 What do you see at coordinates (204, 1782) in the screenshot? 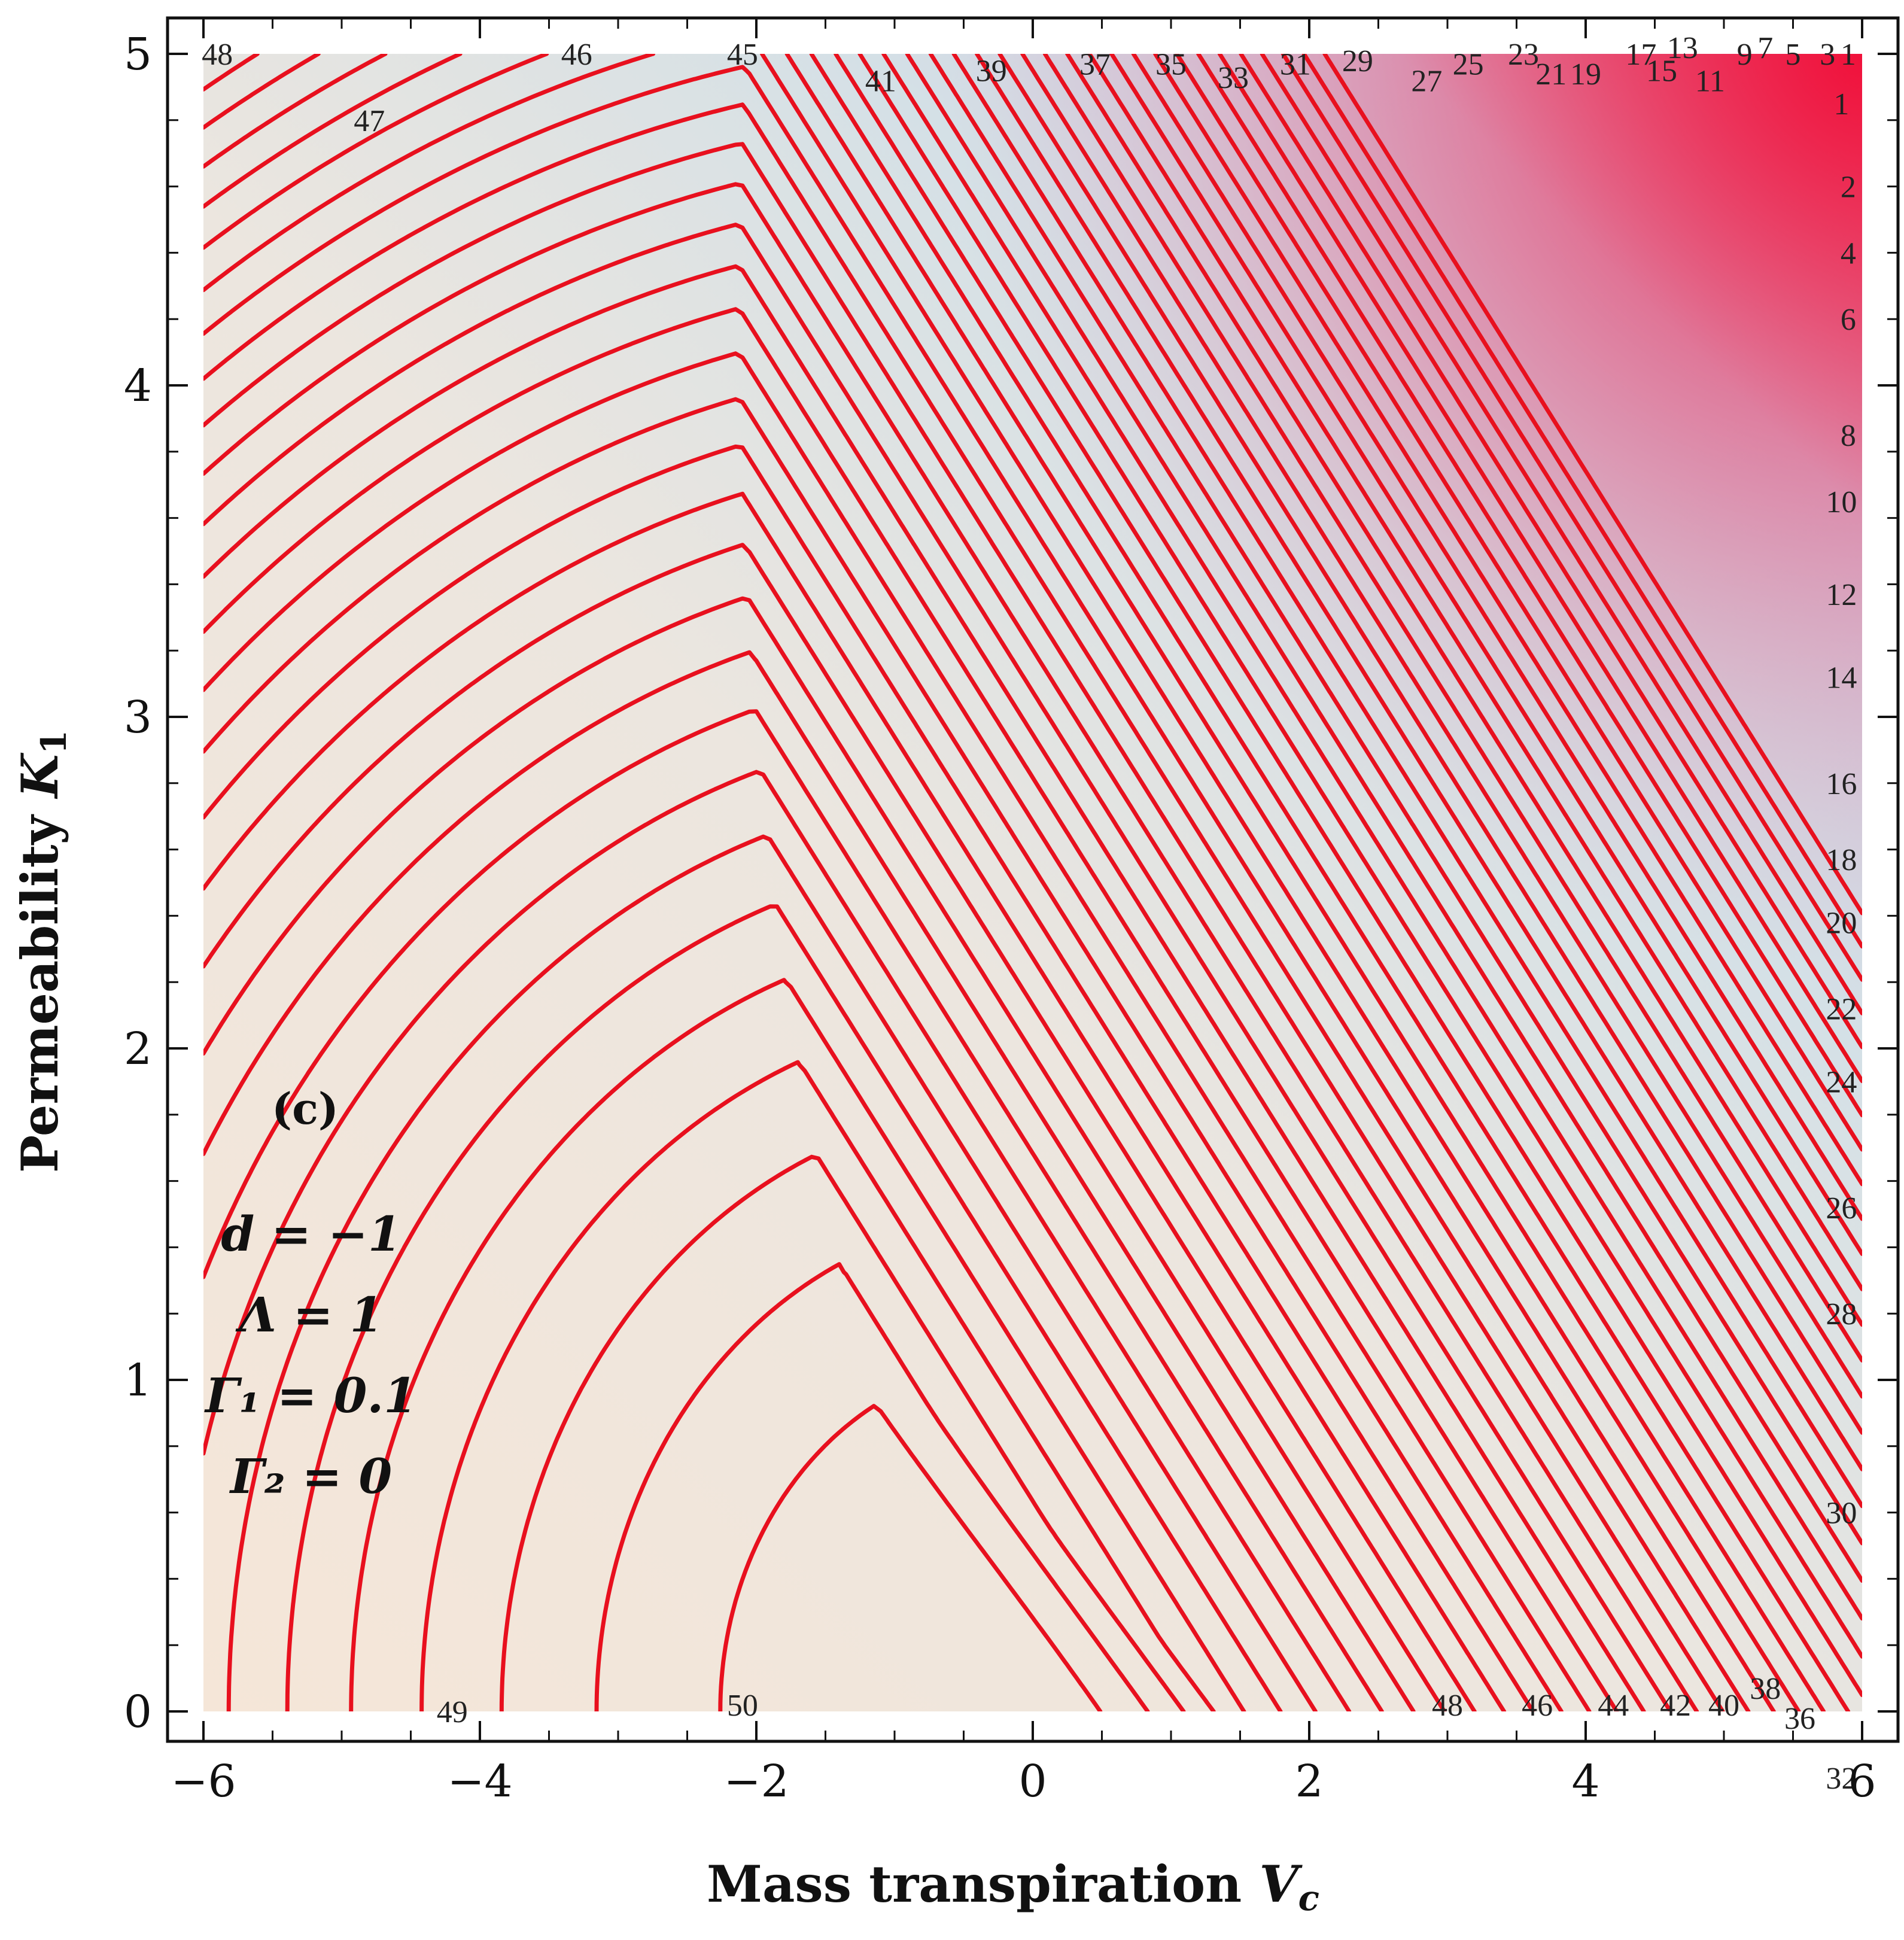
I see `x-tick-label: −6` at bounding box center [204, 1782].